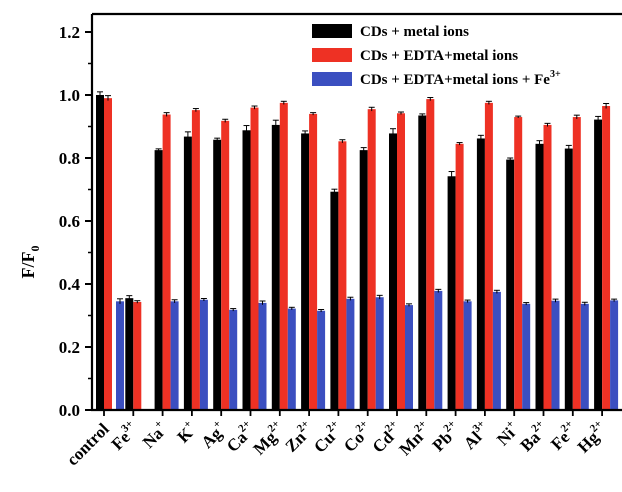 This screenshot has width=622, height=492. I want to click on x-tick-label-k-p: K+, so click(186, 432).